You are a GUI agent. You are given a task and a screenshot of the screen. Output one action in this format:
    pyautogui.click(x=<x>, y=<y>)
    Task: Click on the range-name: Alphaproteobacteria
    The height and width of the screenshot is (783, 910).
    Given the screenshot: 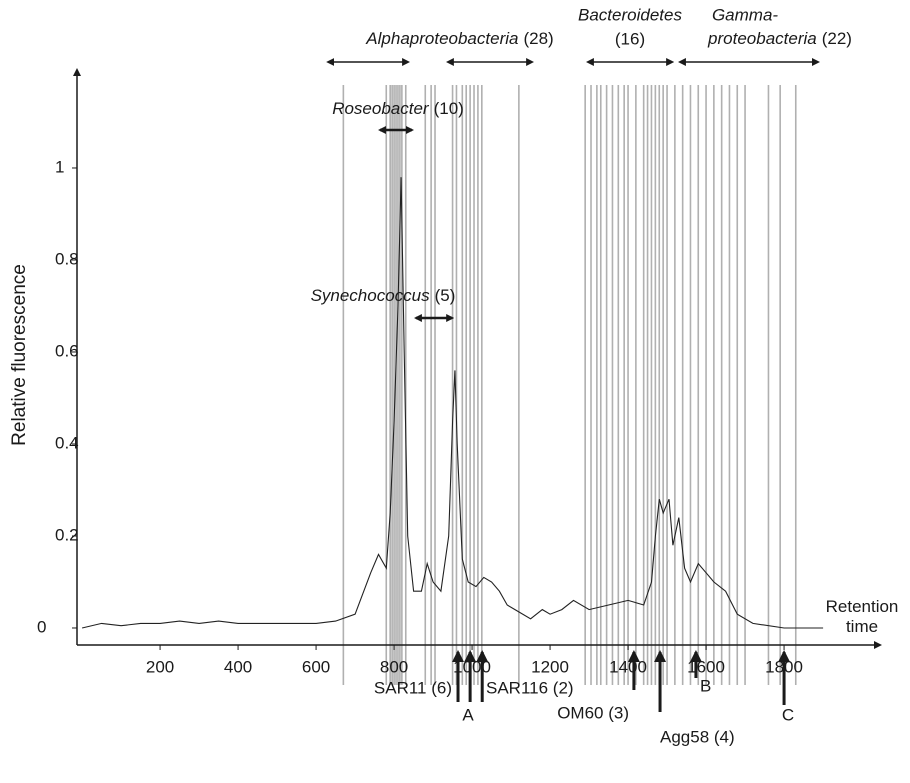 What is the action you would take?
    pyautogui.click(x=441, y=38)
    